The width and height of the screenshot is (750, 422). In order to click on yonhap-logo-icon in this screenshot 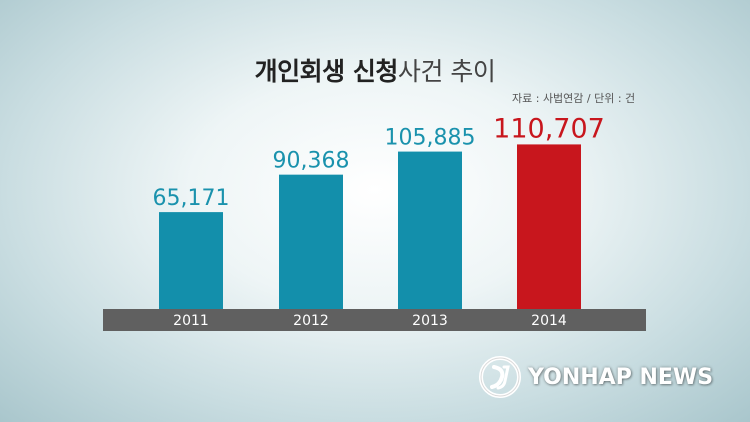, I will do `click(500, 377)`.